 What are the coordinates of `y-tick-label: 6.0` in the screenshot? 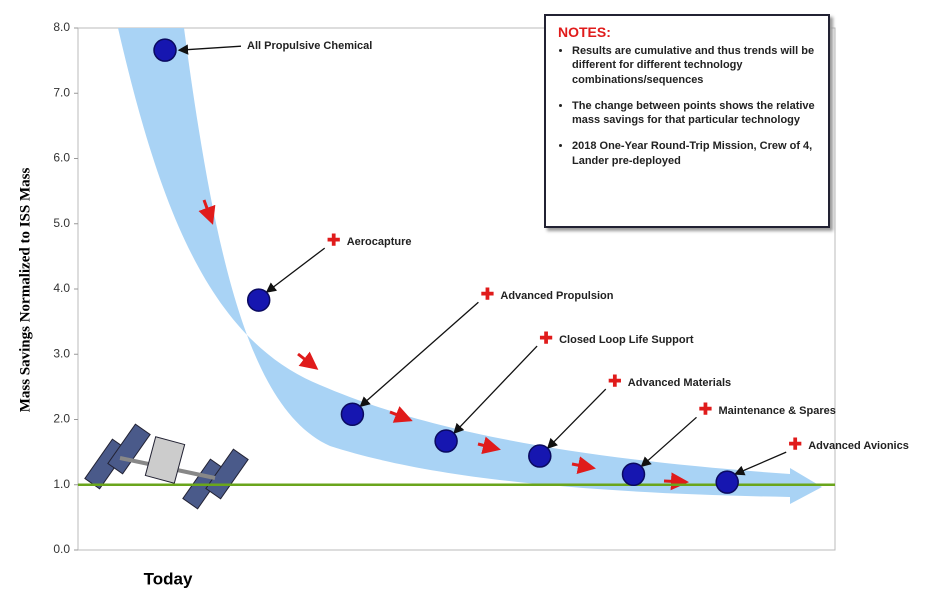 It's located at (61, 158).